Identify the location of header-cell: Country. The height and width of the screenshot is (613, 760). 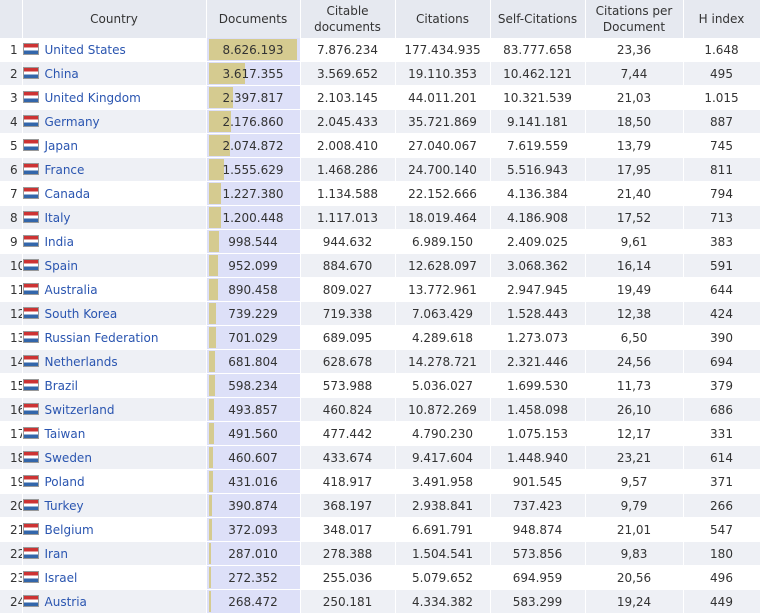
(114, 19).